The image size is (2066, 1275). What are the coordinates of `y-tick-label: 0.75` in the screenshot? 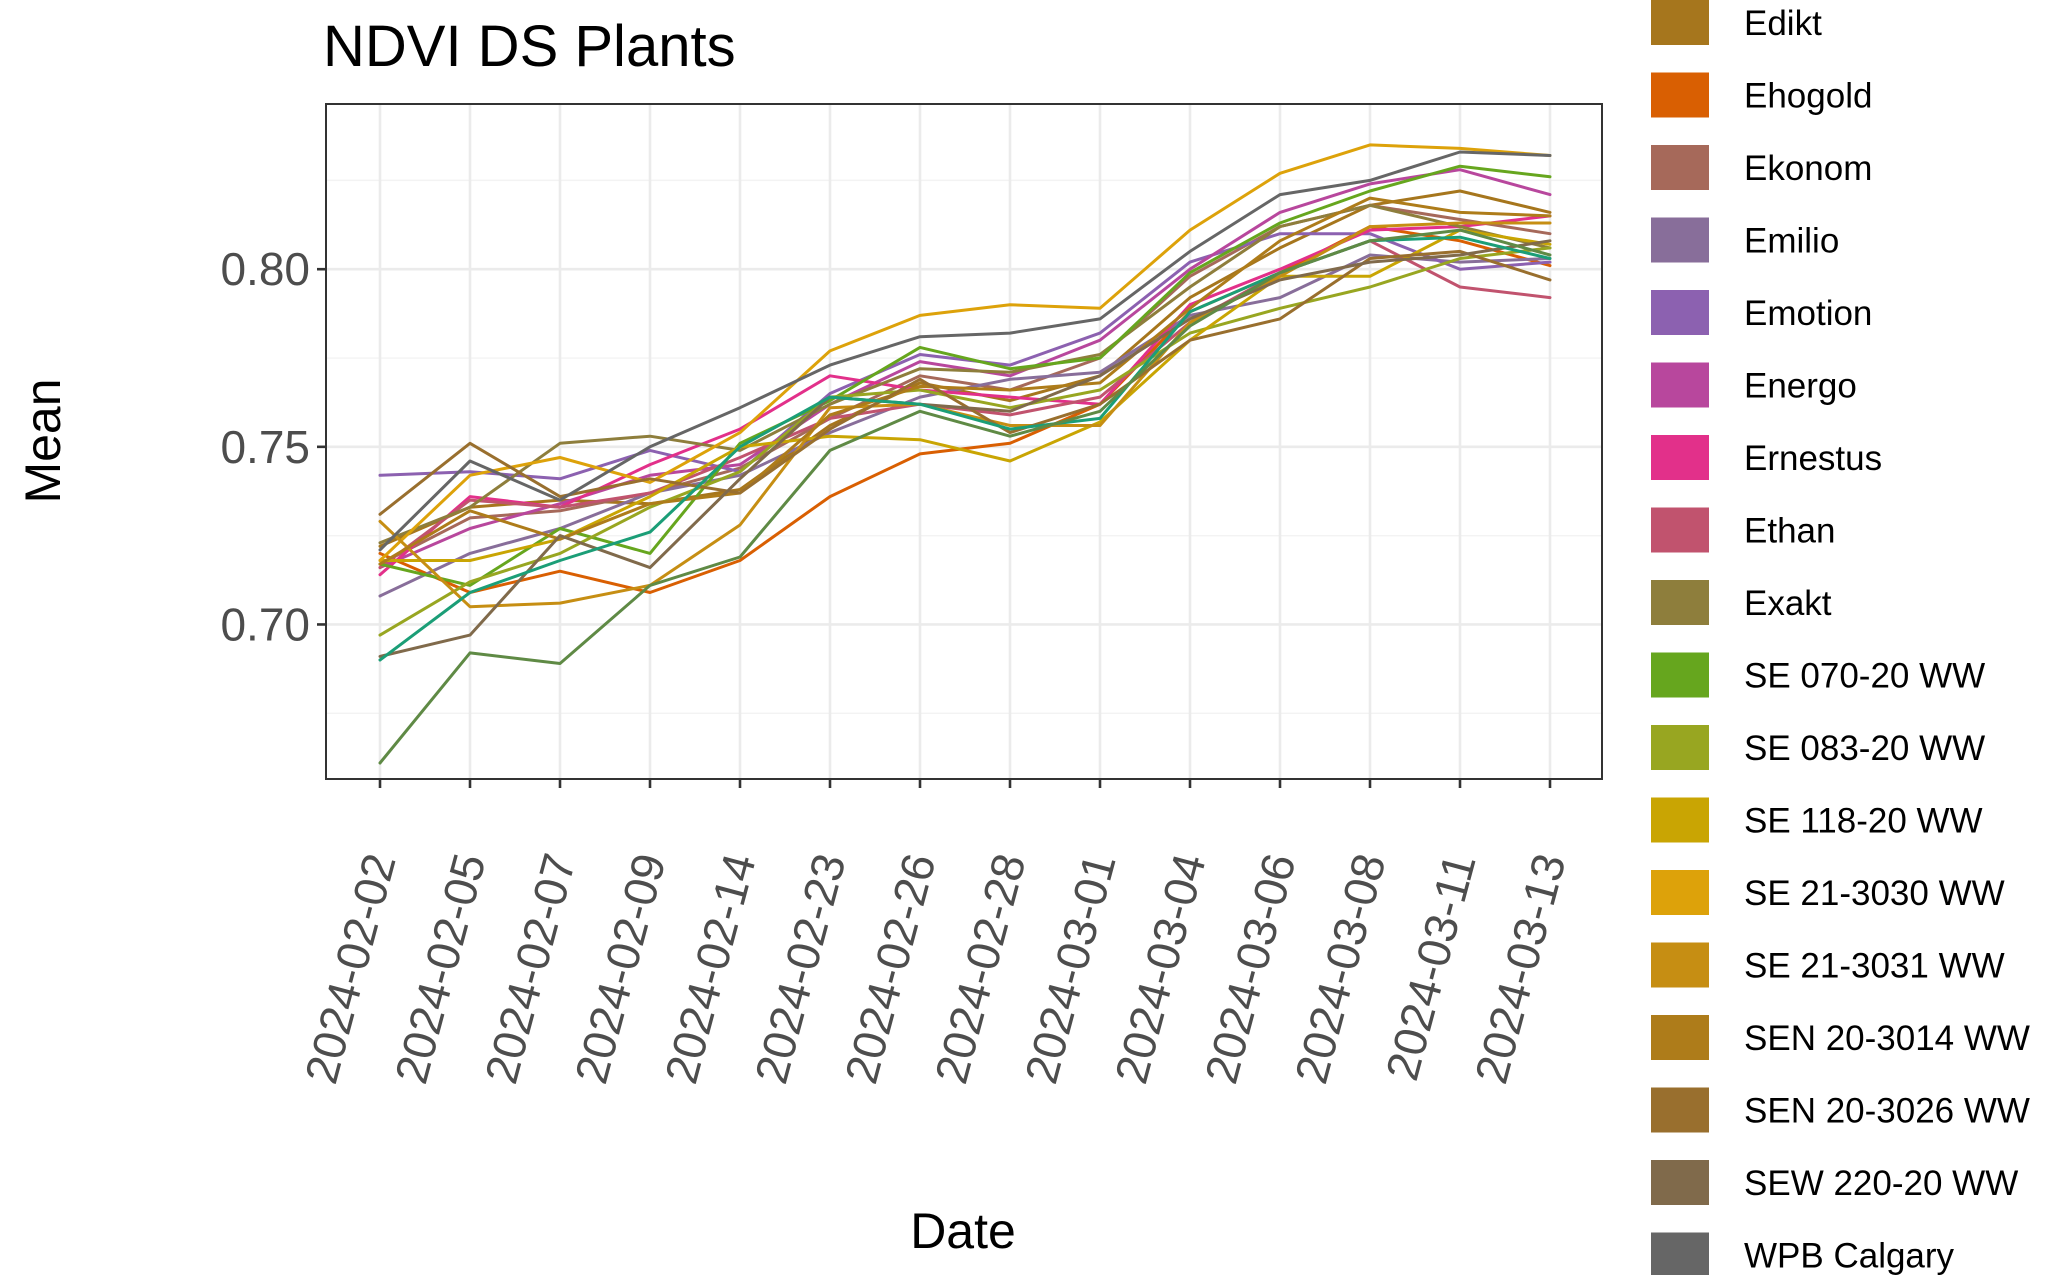 It's located at (265, 447).